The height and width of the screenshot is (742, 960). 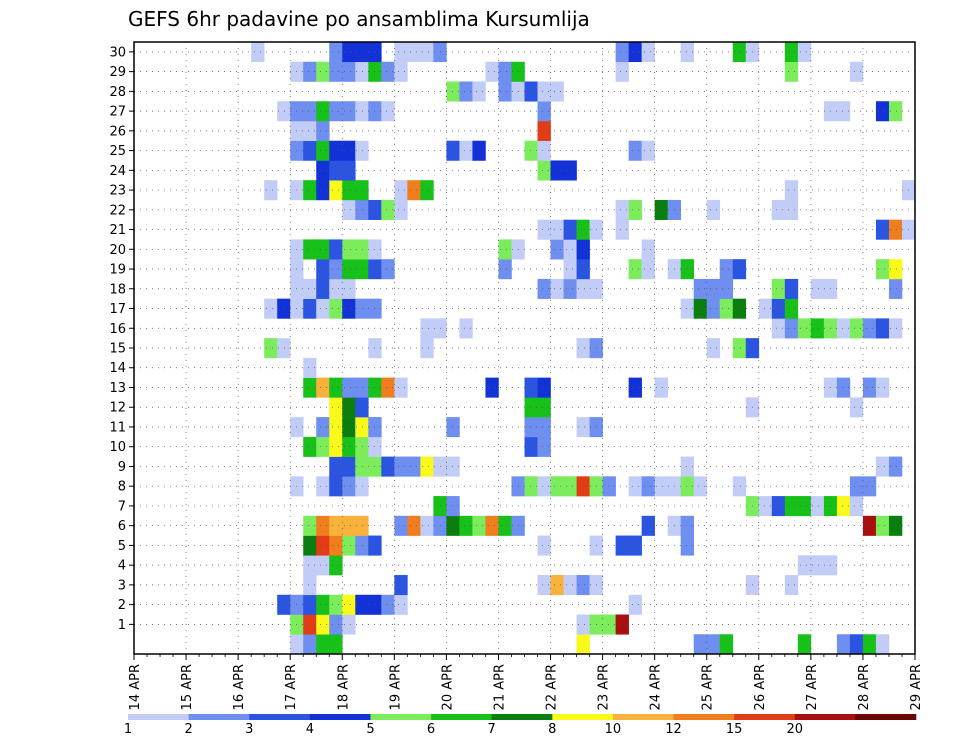 I want to click on legend-label: 15, so click(x=734, y=729).